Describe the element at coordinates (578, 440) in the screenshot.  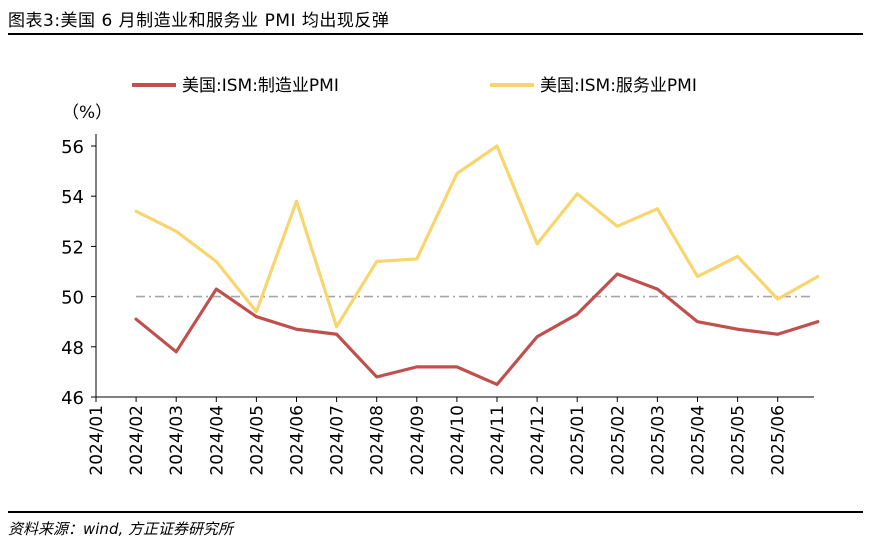
I see `x-tick-label: 2025/01` at that location.